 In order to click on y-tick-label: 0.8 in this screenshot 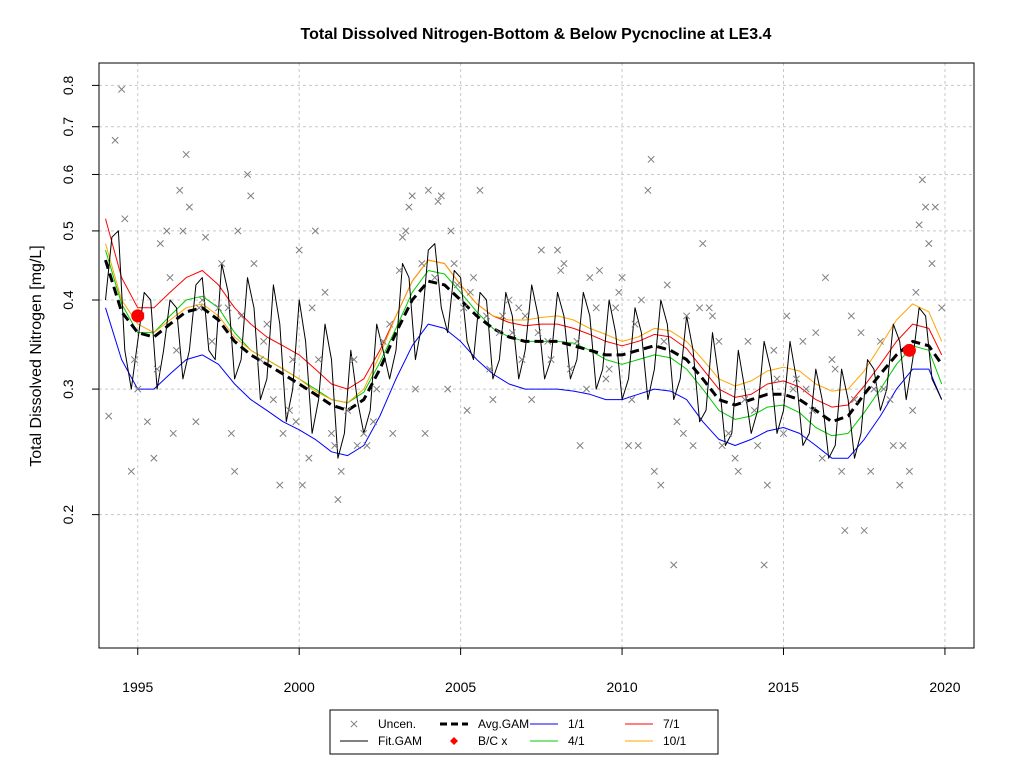, I will do `click(68, 85)`.